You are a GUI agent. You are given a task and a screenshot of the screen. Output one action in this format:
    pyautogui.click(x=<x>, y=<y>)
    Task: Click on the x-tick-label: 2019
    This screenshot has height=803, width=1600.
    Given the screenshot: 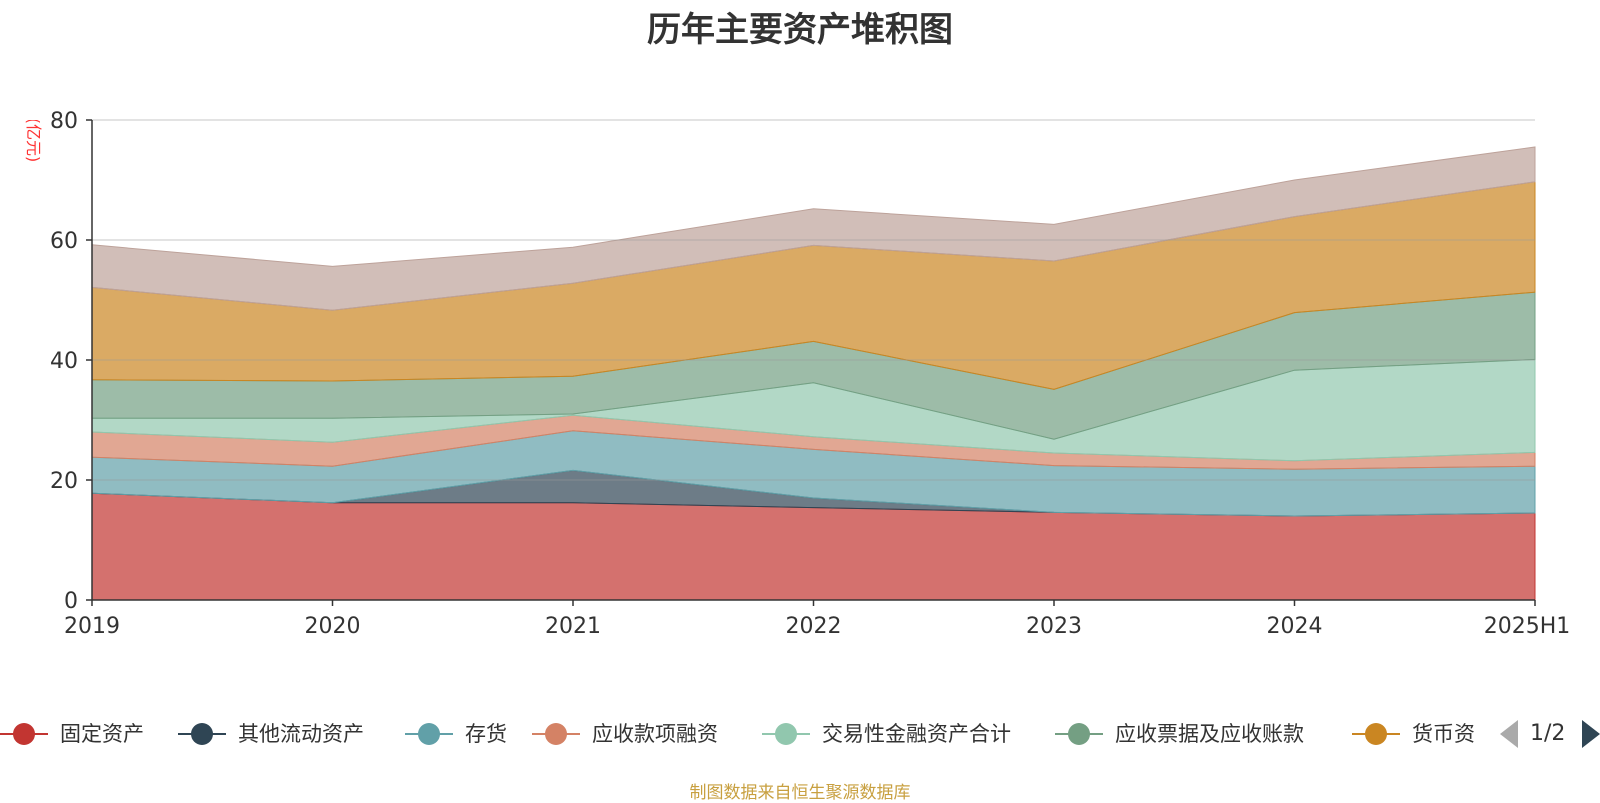 What is the action you would take?
    pyautogui.click(x=92, y=626)
    